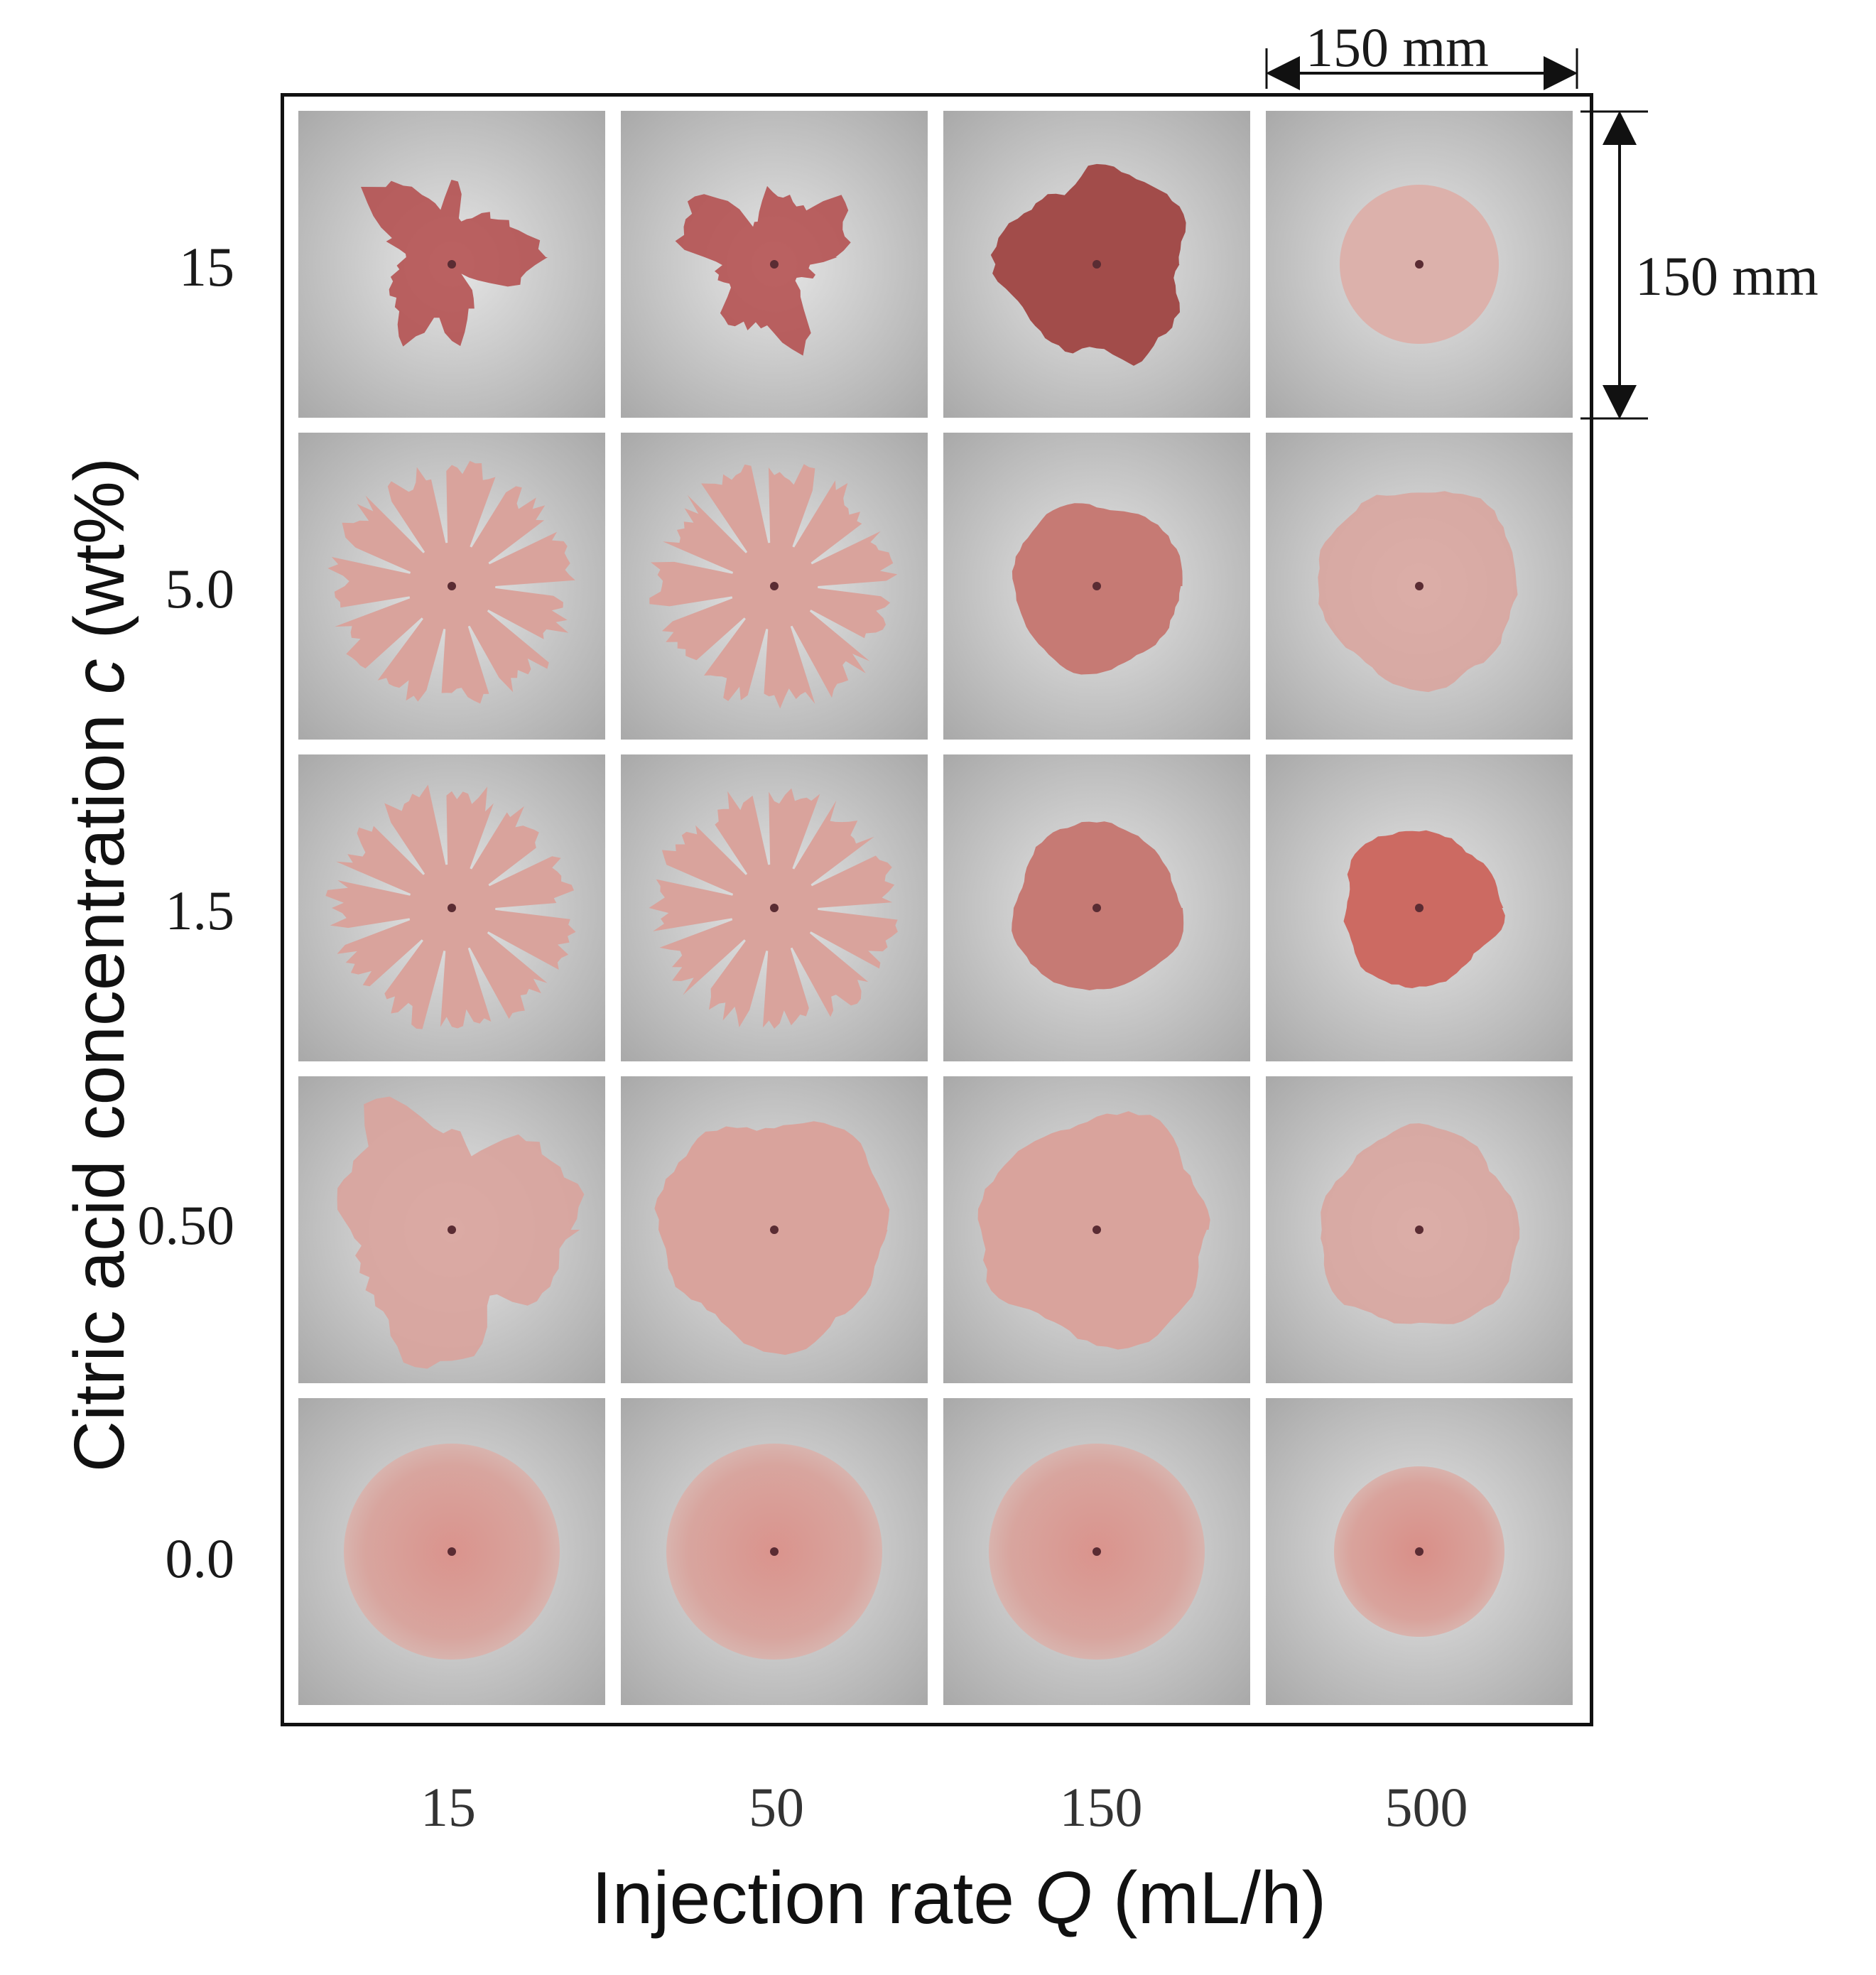  I want to click on x-axis-title: Injection rate Q (mL/h), so click(959, 1898).